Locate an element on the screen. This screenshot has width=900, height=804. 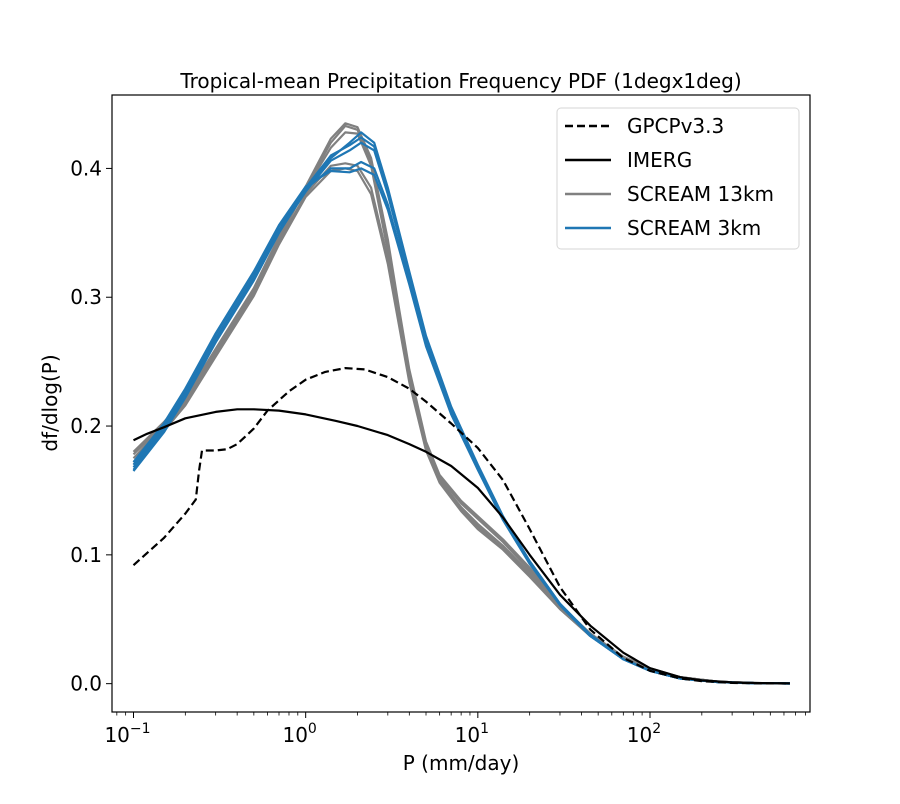
legend-label-imerg: IMERG is located at coordinates (659, 160).